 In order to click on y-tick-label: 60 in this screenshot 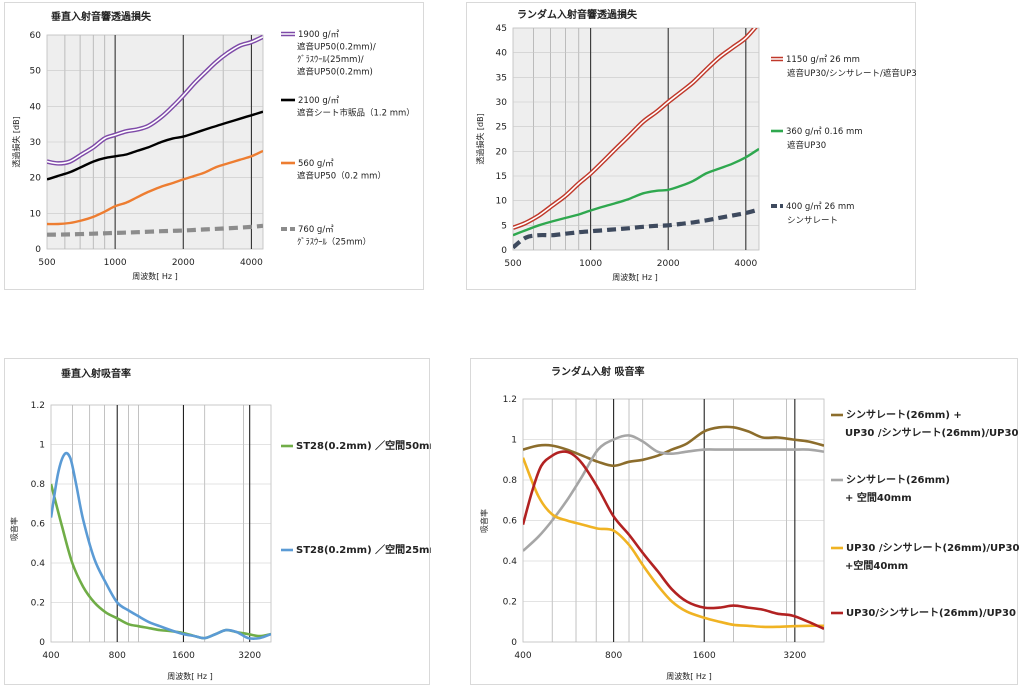, I will do `click(36, 36)`.